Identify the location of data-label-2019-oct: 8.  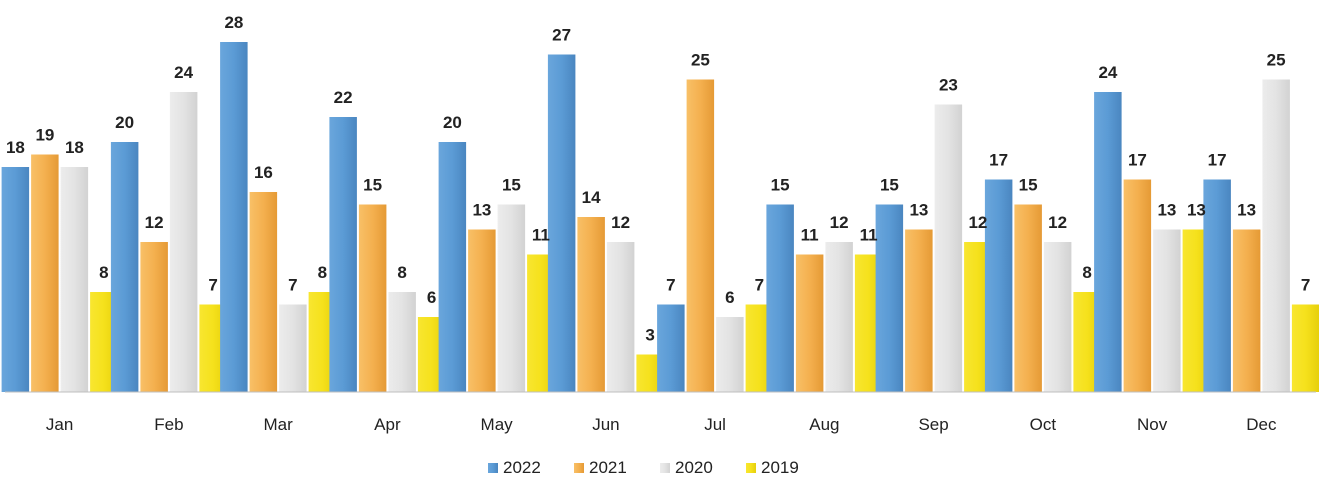
(1086, 272).